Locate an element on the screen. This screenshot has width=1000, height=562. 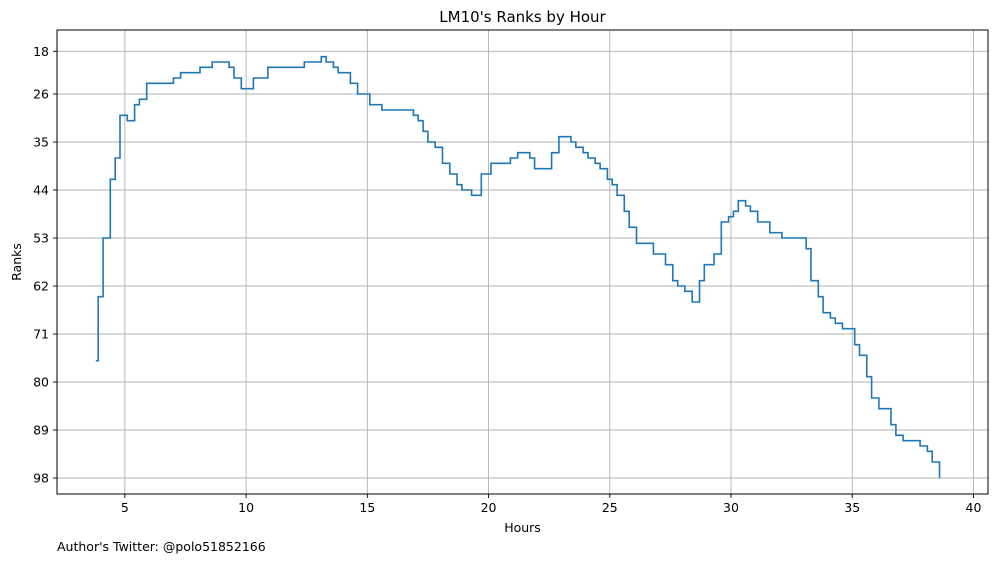
y-tick-label: 53 is located at coordinates (41, 238).